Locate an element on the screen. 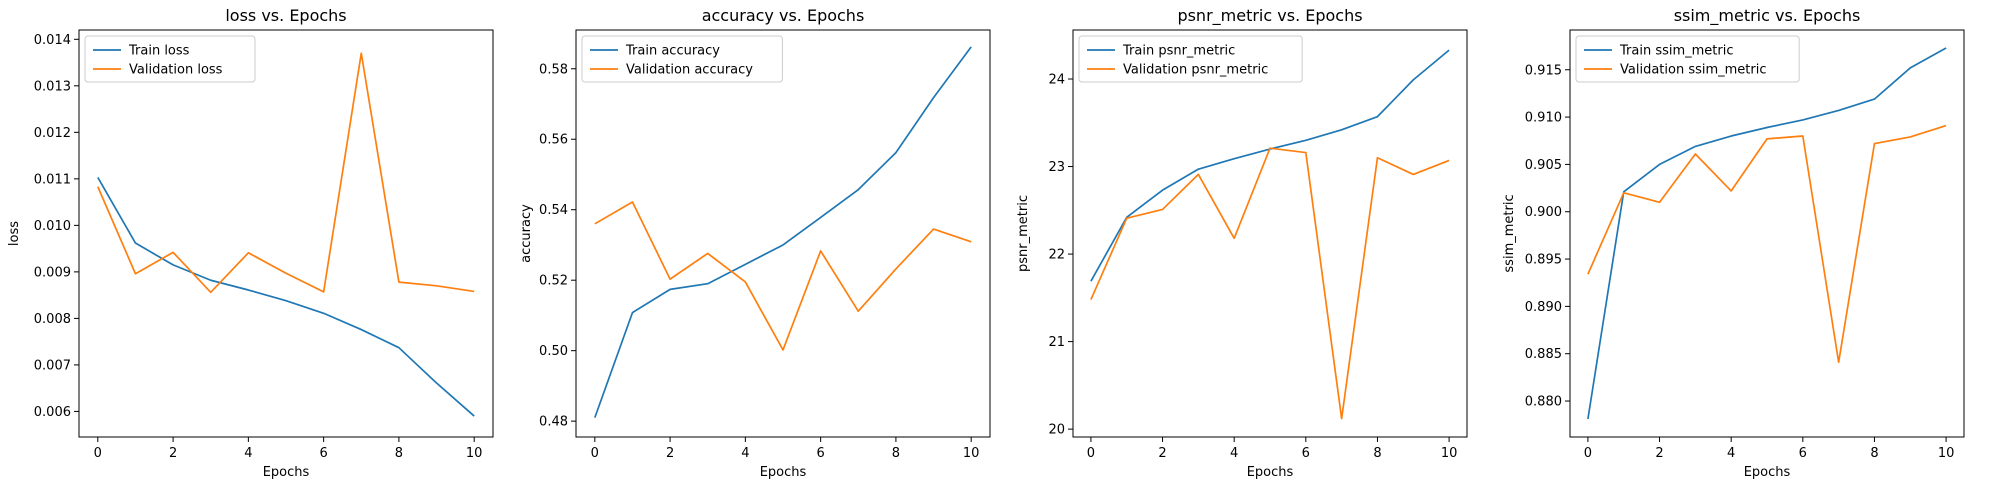  legend-label: Validation ssim_metric is located at coordinates (1693, 70).